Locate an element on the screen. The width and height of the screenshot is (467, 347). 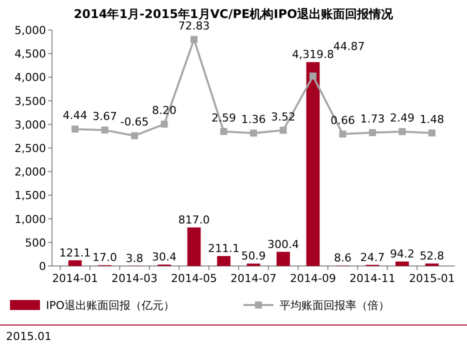
data-label: 817.0 is located at coordinates (194, 219).